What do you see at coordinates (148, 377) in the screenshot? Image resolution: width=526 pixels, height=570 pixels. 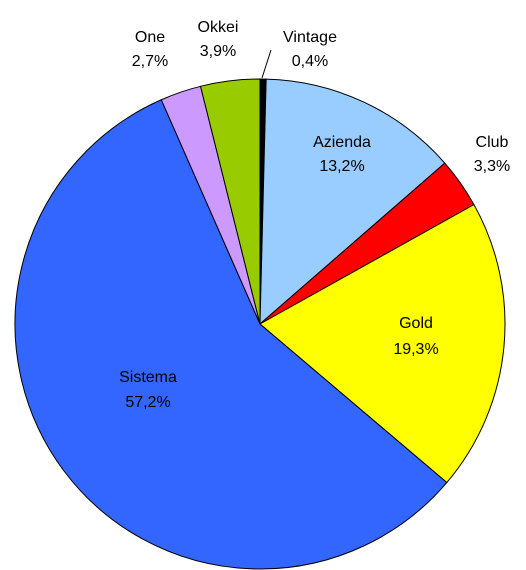 I see `slice-label: Sistema` at bounding box center [148, 377].